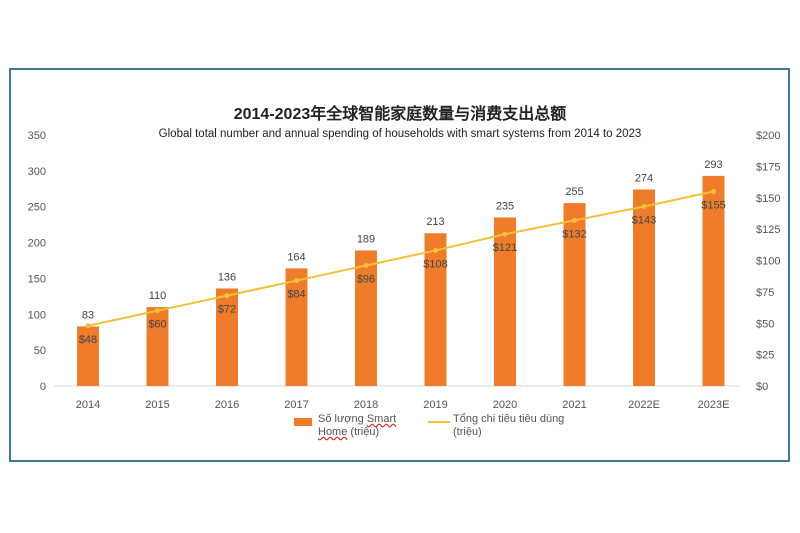 The height and width of the screenshot is (533, 800). Describe the element at coordinates (644, 179) in the screenshot. I see `bar-data-label: 274` at that location.